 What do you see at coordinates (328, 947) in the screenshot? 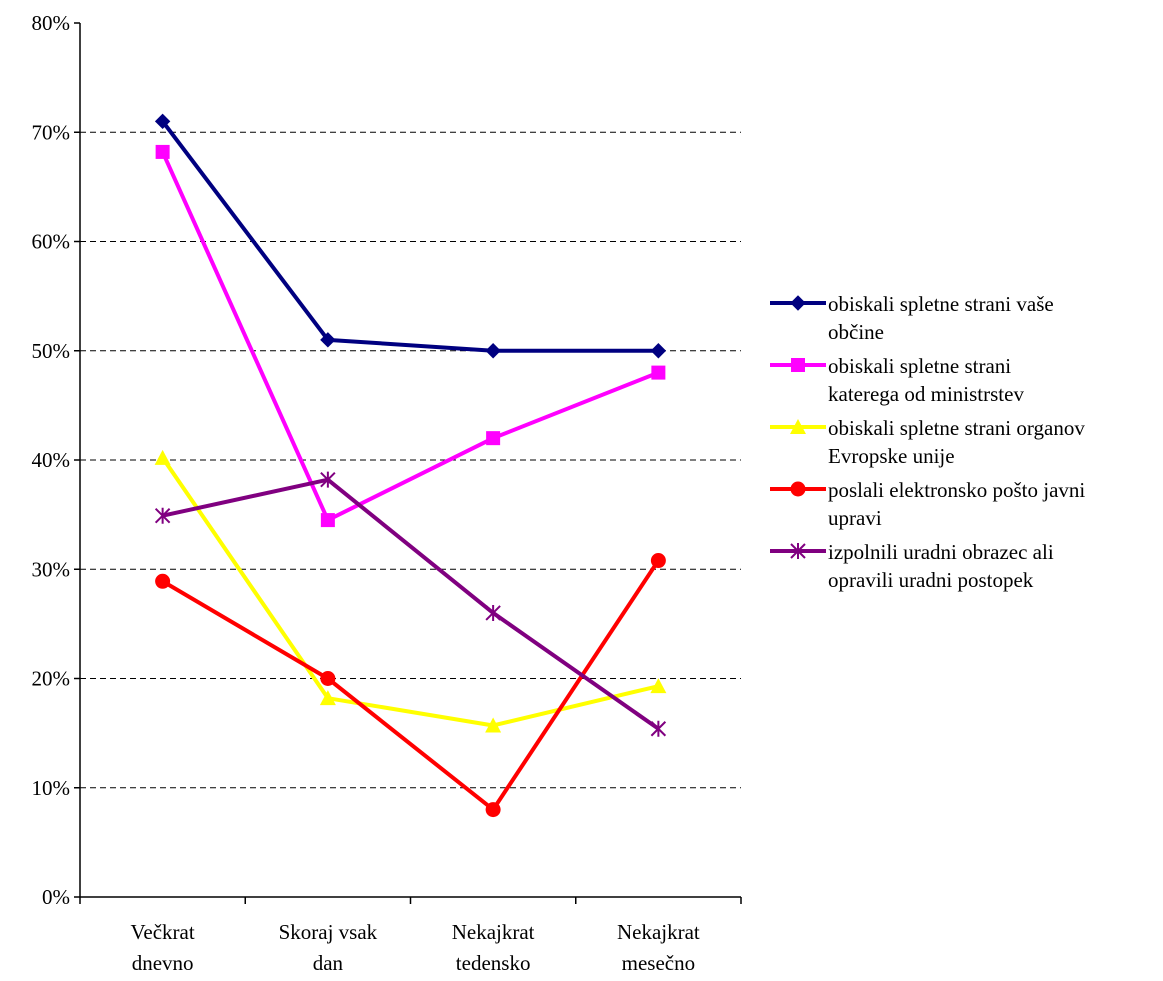
I see `x-tick-label: Skoraj vsak dan` at bounding box center [328, 947].